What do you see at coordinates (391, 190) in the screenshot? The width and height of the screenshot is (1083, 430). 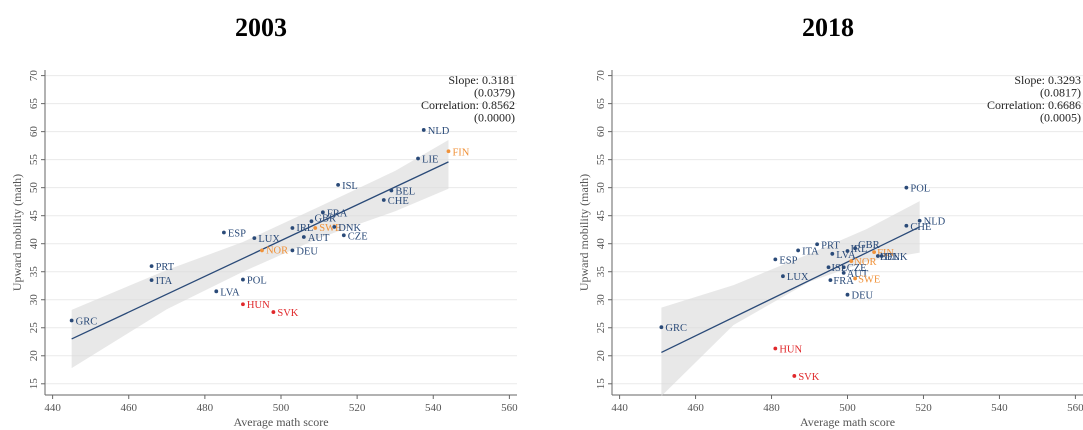 I see `data-point-bel` at bounding box center [391, 190].